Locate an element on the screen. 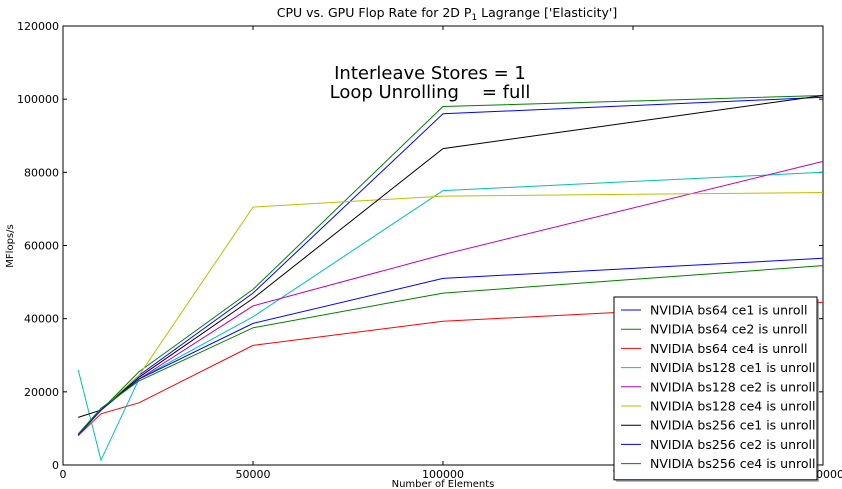  legend-label: NVIDIA bs64 ce1 is unroll is located at coordinates (729, 310).